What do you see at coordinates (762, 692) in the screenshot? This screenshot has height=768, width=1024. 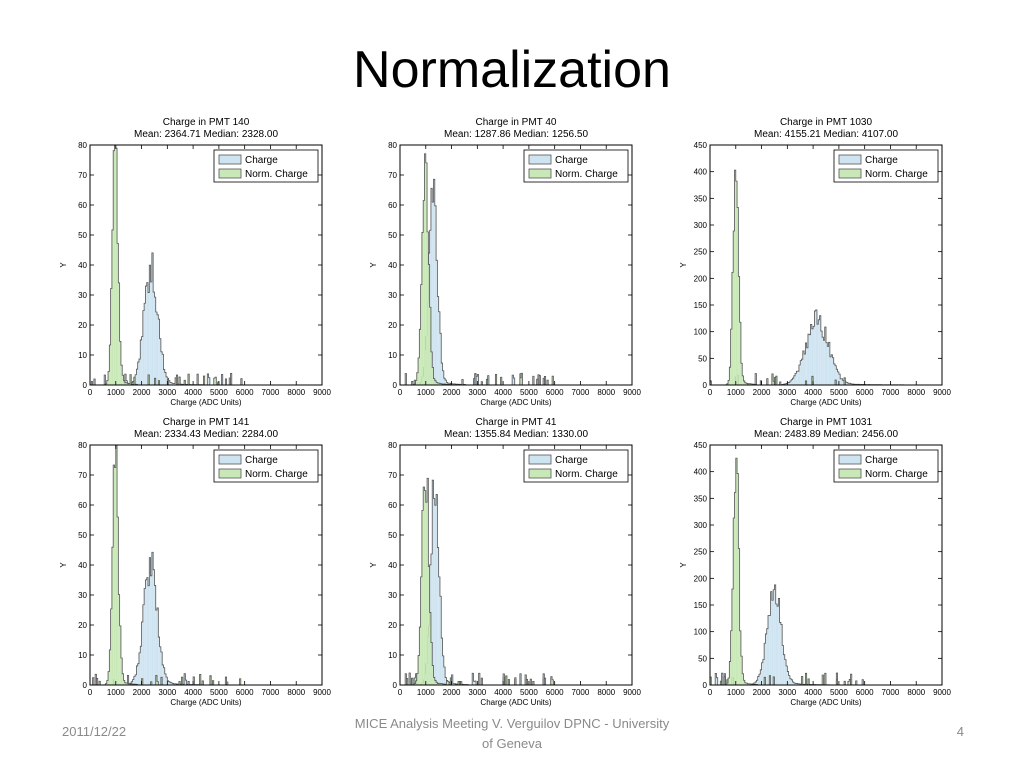 I see `x-tick-label: 2000` at bounding box center [762, 692].